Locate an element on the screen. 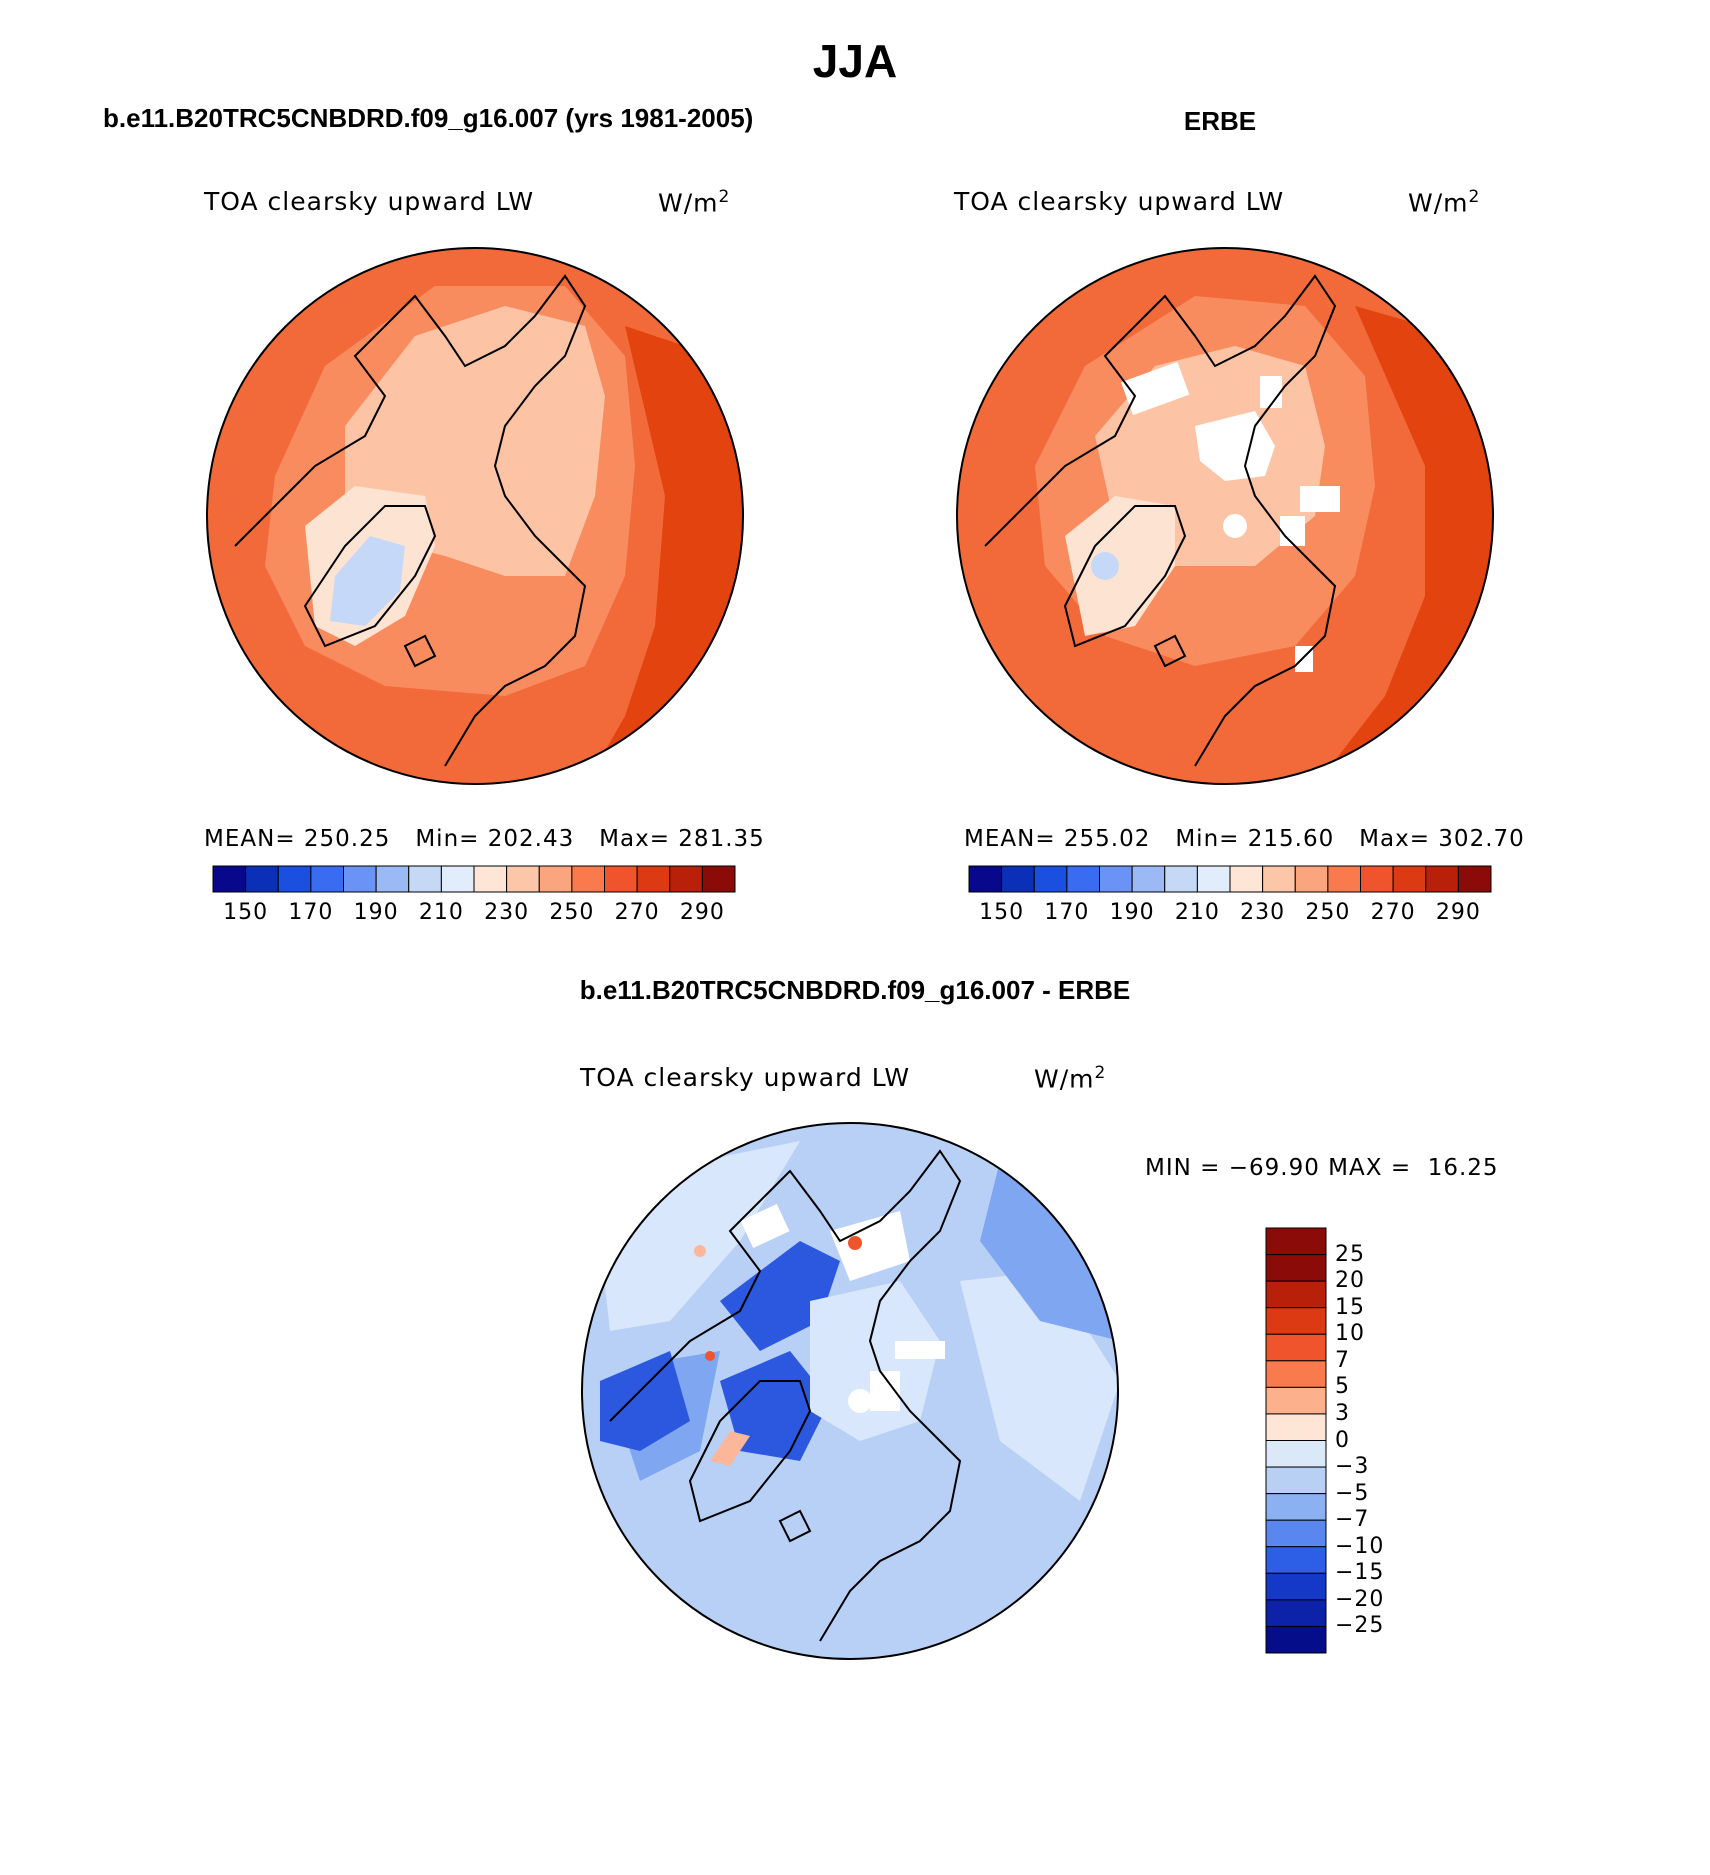 The width and height of the screenshot is (1710, 1875). panel-3-coastline is located at coordinates (785, 1395).